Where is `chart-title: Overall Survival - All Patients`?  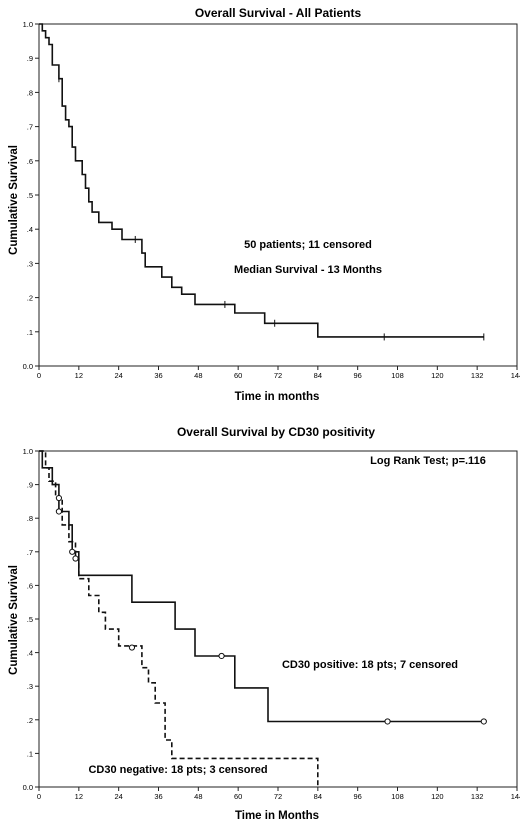
chart-title: Overall Survival - All Patients is located at coordinates (278, 13).